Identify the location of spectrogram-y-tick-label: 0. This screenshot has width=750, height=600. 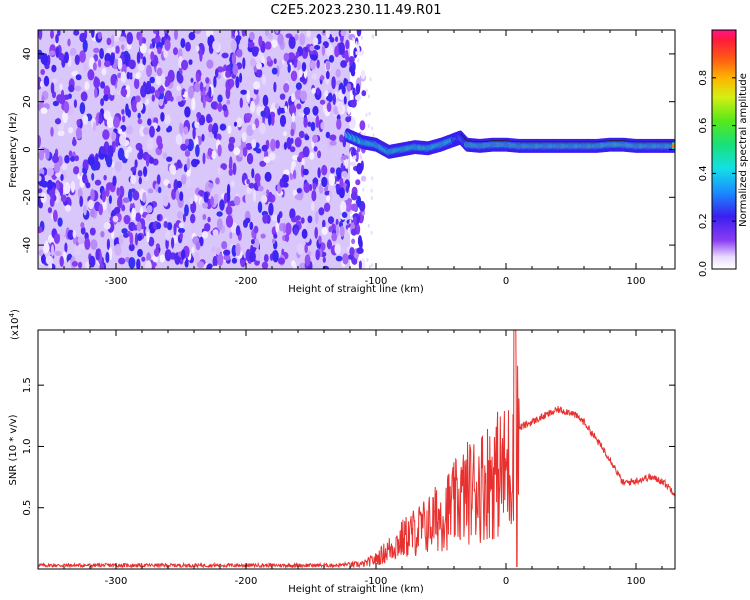
(27, 149).